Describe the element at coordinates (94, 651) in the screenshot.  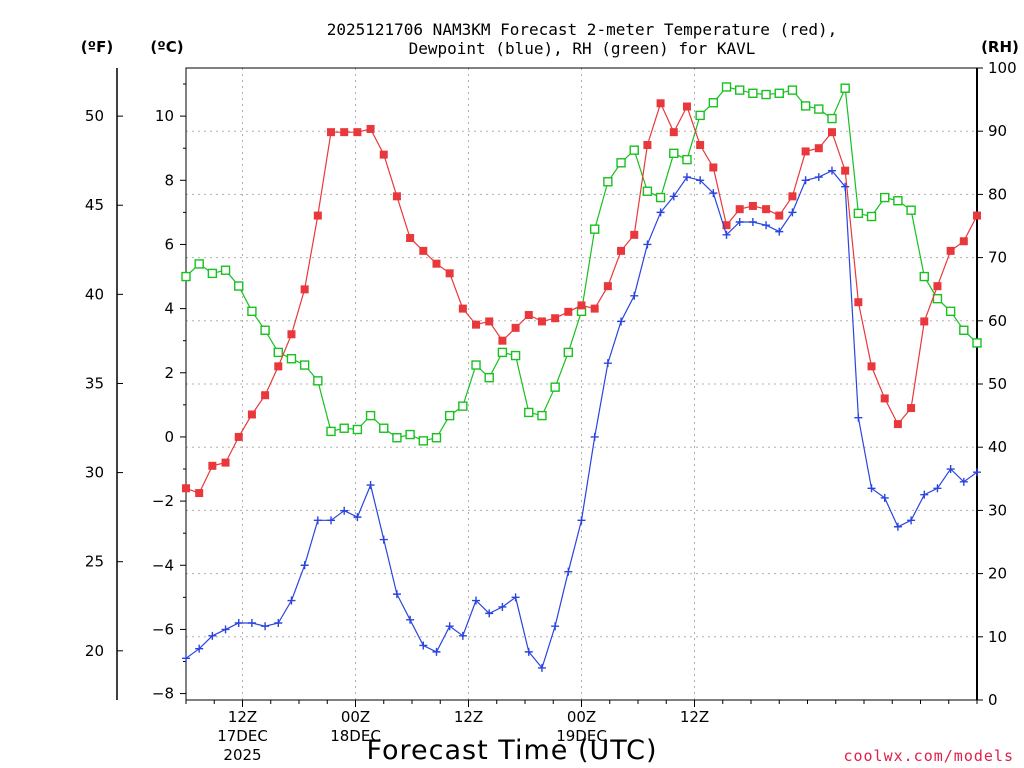
I see `fahrenheit-tick-label: 20` at that location.